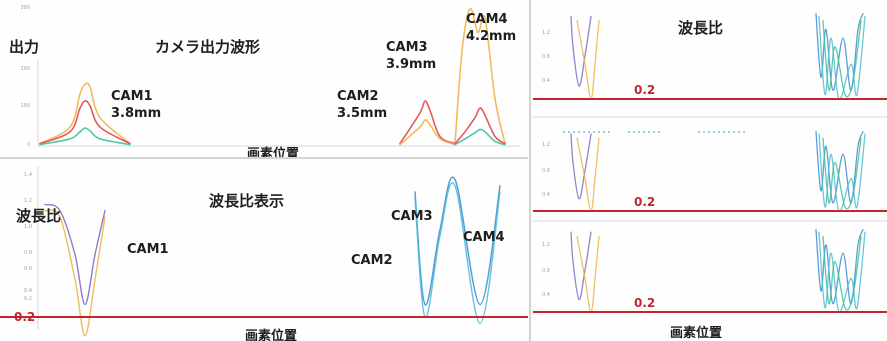 This screenshot has height=341, width=887. I want to click on cam3-distance: 3.9mm, so click(411, 64).